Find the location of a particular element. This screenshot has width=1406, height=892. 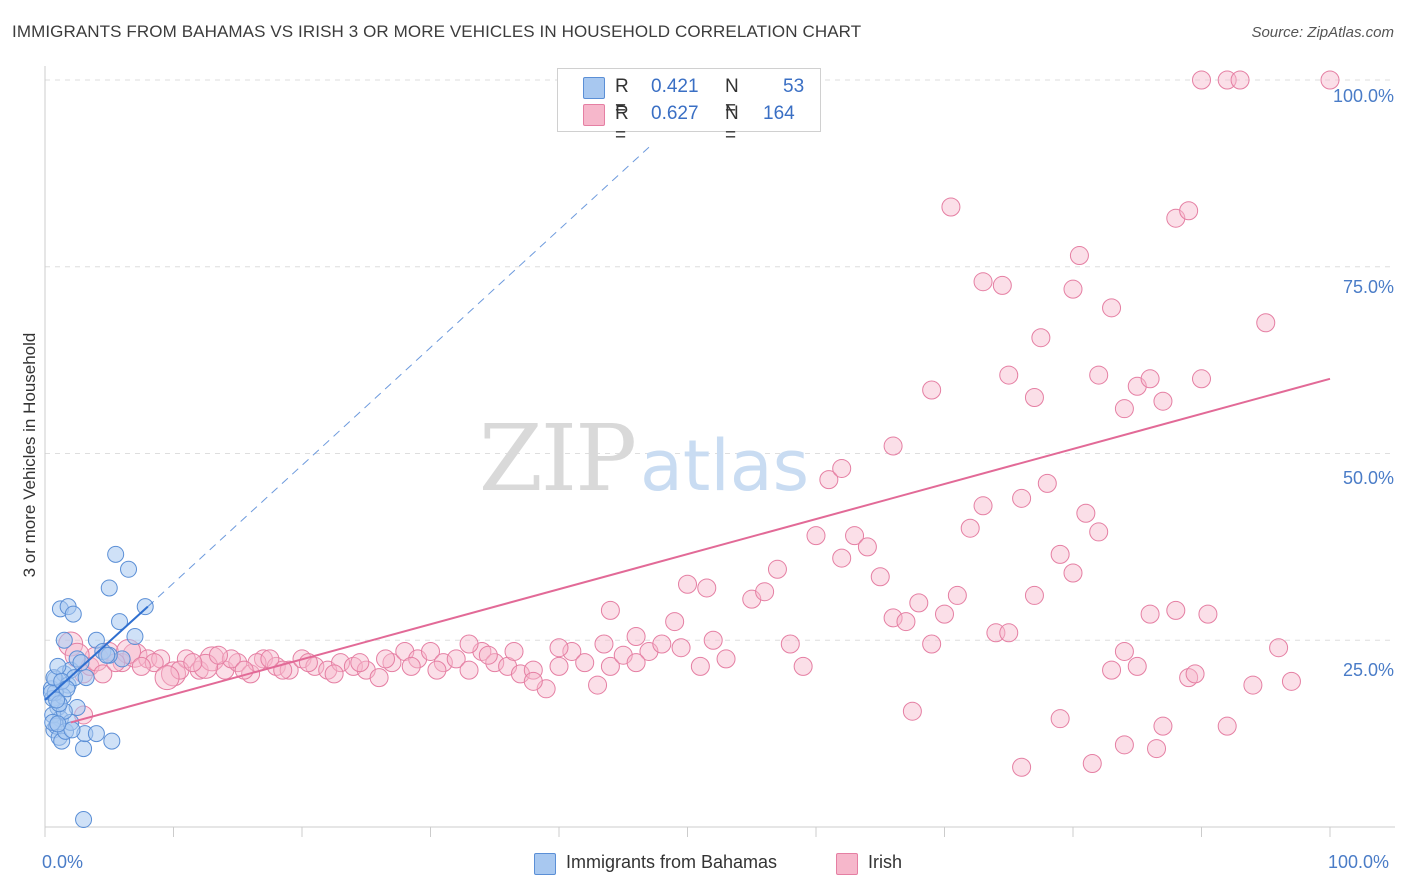

series-swatch-bahamas is located at coordinates (545, 864).